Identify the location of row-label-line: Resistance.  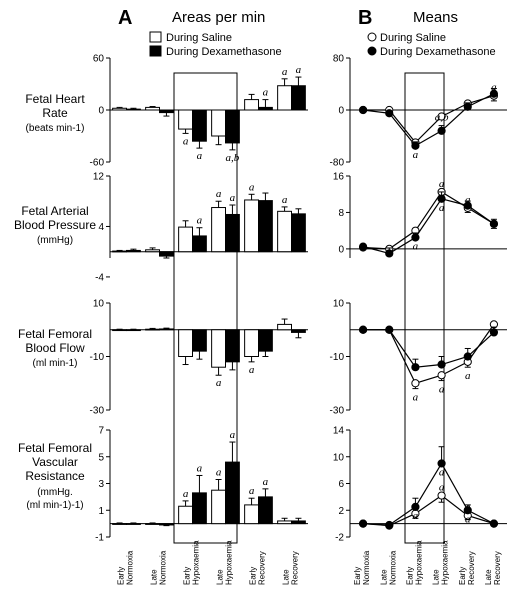
(55, 476).